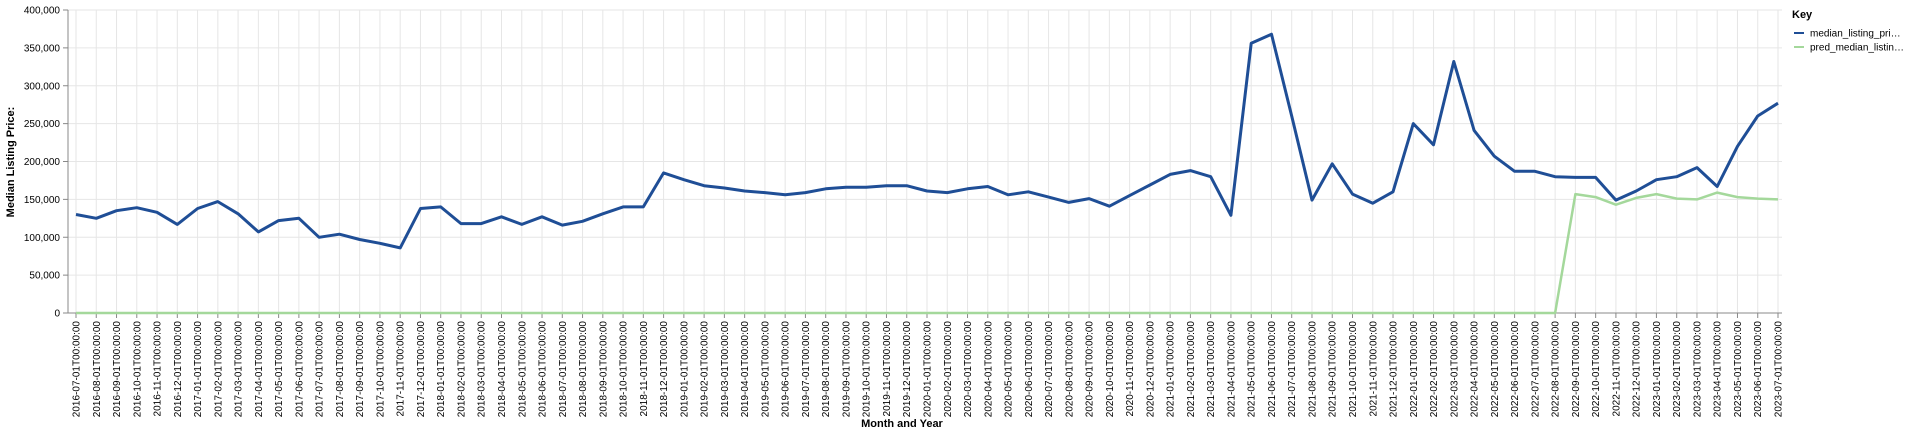 This screenshot has width=1920, height=434. Describe the element at coordinates (563, 369) in the screenshot. I see `x-tick-label: 2018-07-01T00:00:00` at that location.